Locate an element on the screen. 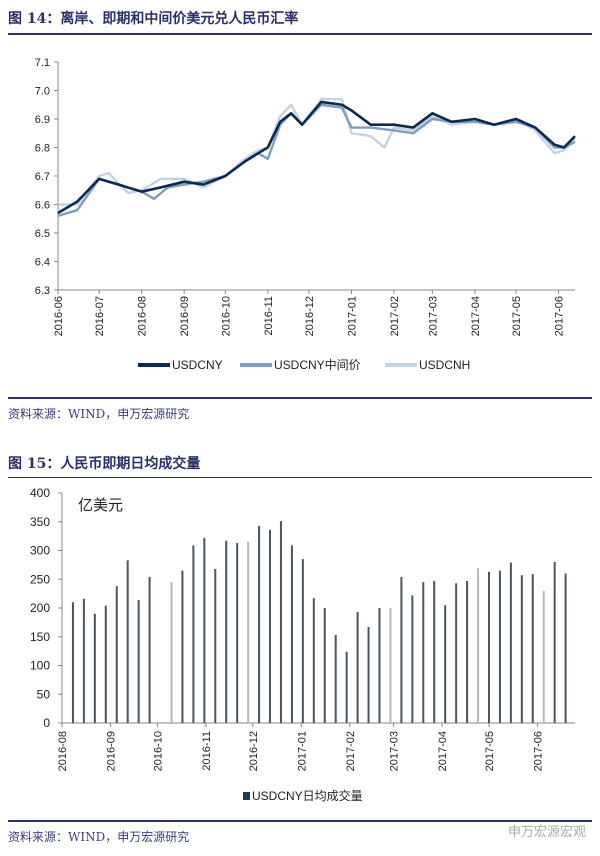 The height and width of the screenshot is (856, 600). legend-label: USDCNH is located at coordinates (444, 365).